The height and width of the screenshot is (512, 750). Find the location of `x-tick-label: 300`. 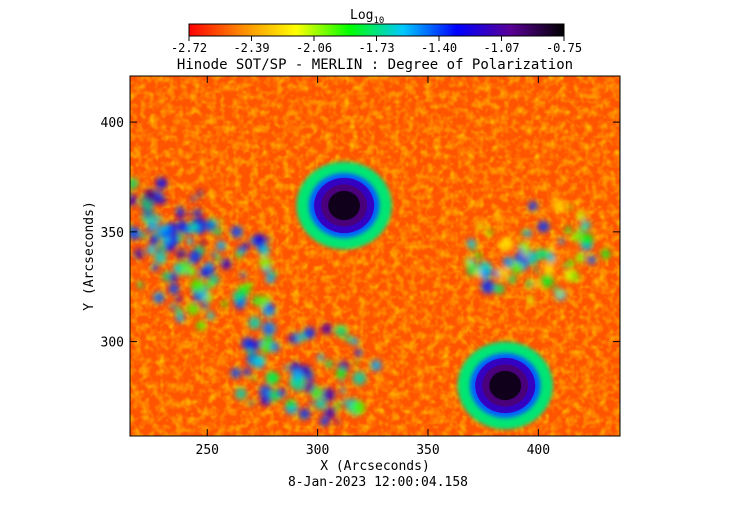

x-tick-label: 300 is located at coordinates (317, 450).